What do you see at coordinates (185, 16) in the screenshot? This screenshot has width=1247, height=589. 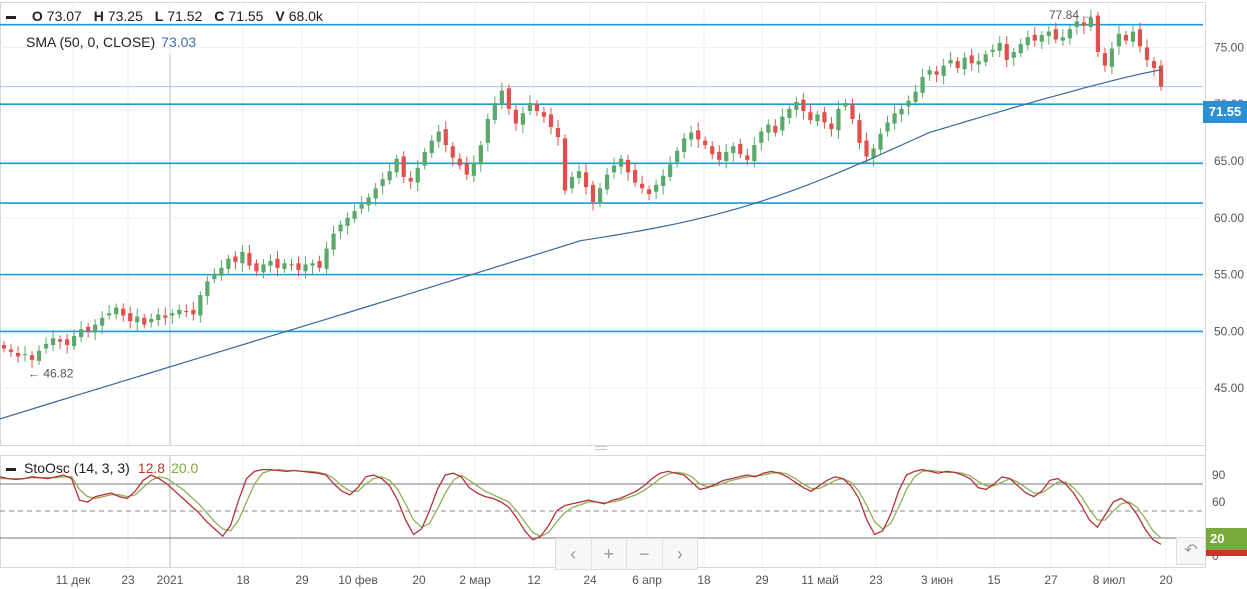 I see `low-value: 71.52` at bounding box center [185, 16].